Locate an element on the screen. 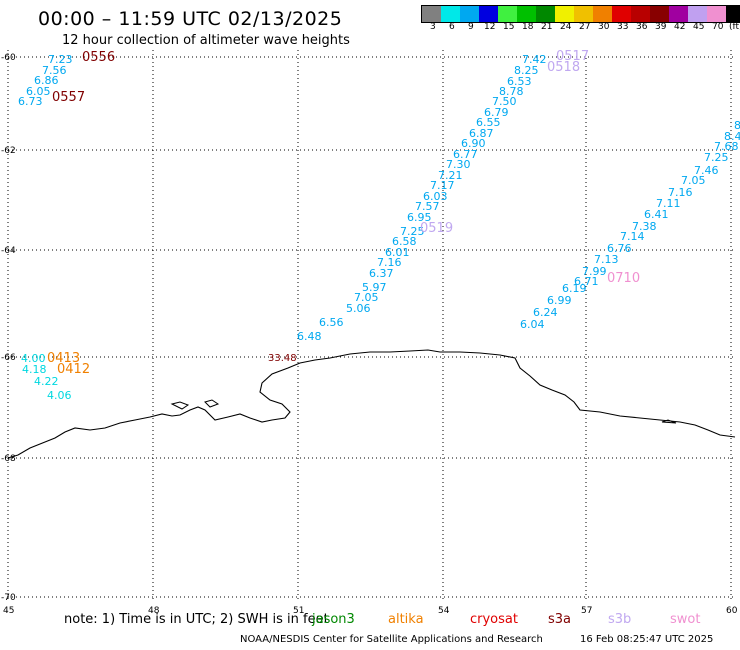 The height and width of the screenshot is (650, 740). legend-label: 15 is located at coordinates (509, 27).